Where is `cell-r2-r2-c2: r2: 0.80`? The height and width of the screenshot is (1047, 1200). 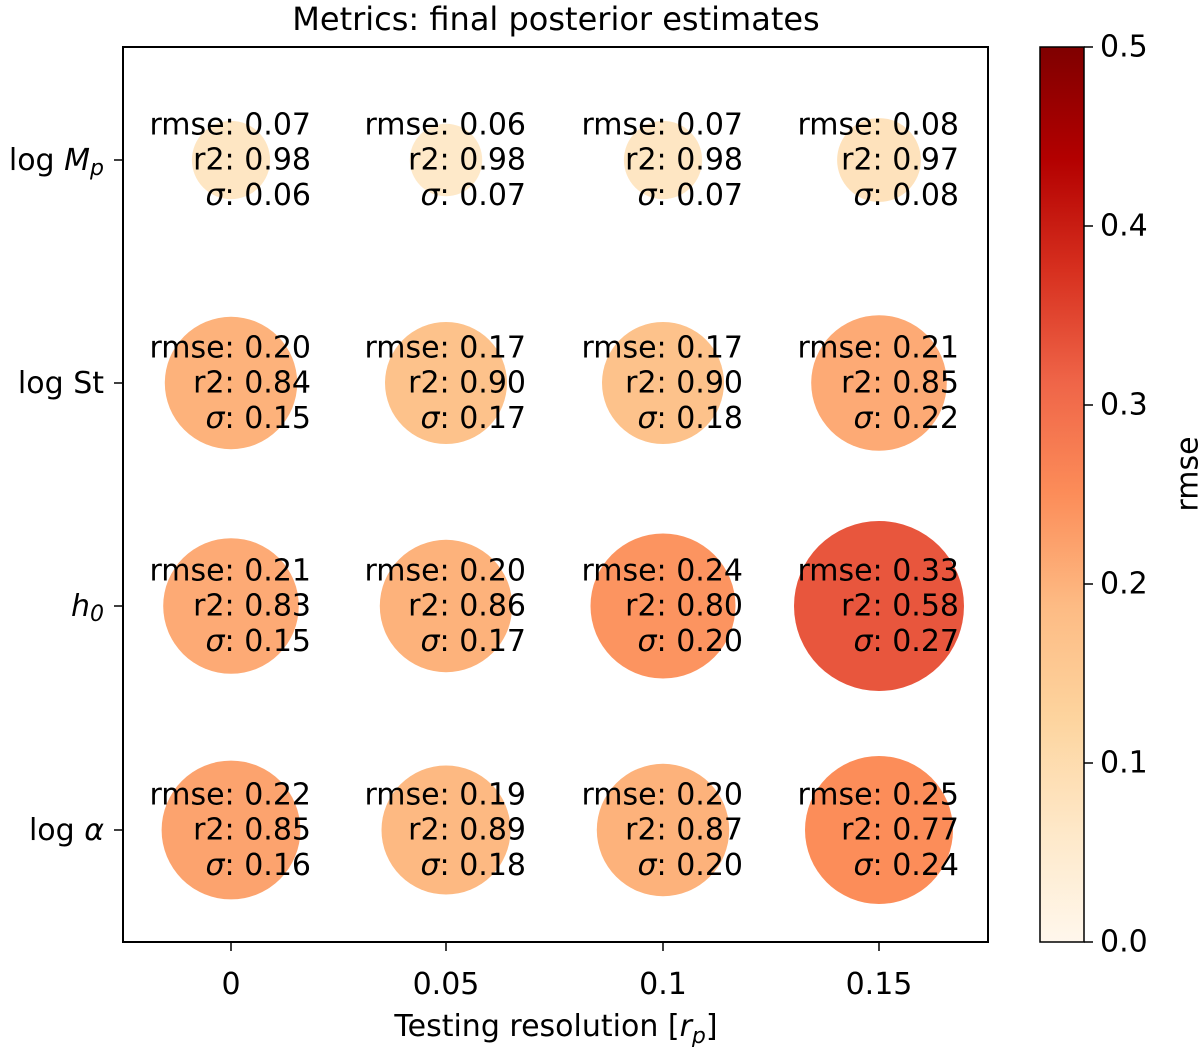
cell-r2-r2-c2: r2: 0.80 is located at coordinates (684, 606).